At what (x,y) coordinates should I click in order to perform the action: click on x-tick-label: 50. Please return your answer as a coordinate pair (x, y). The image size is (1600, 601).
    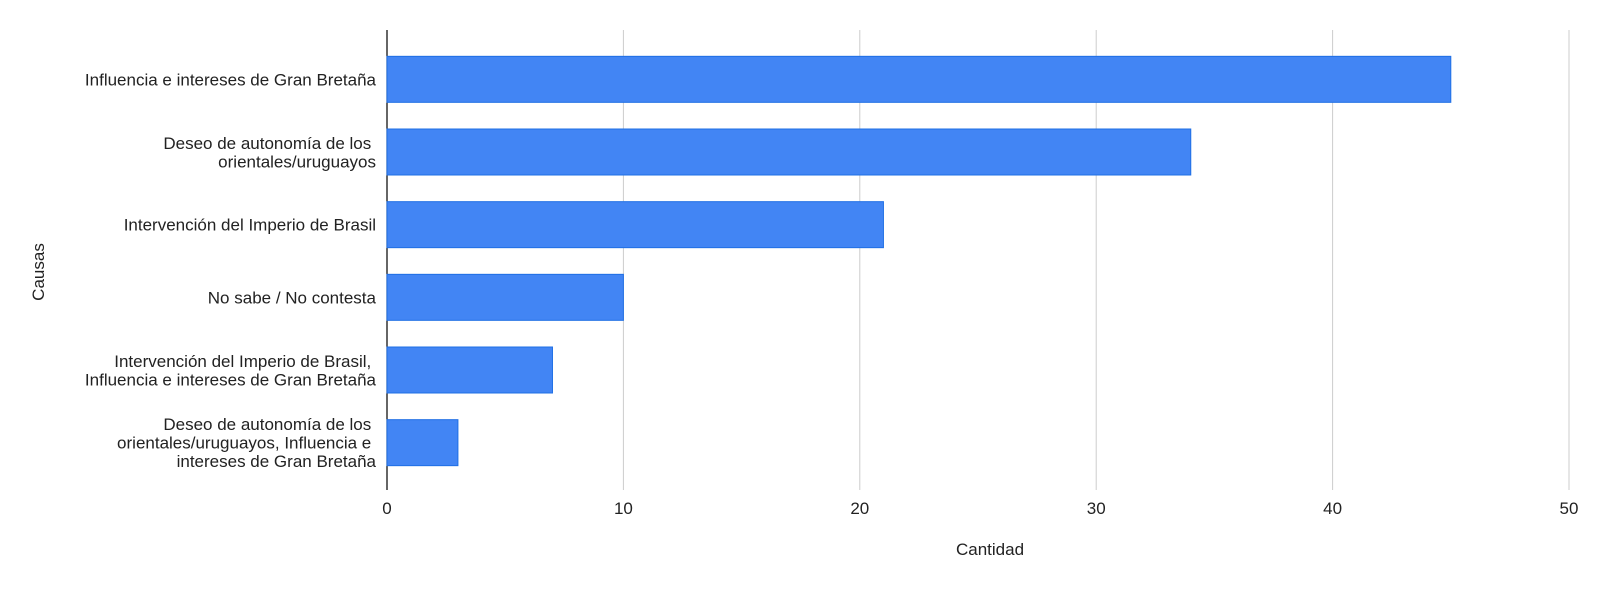
    Looking at the image, I should click on (1569, 508).